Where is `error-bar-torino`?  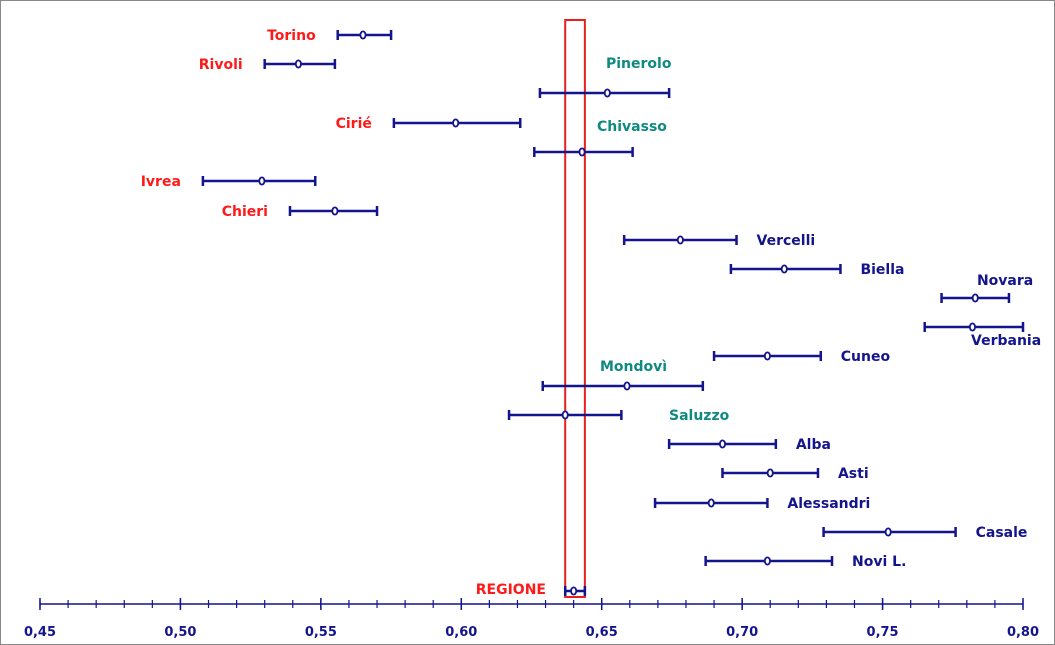 error-bar-torino is located at coordinates (364, 35).